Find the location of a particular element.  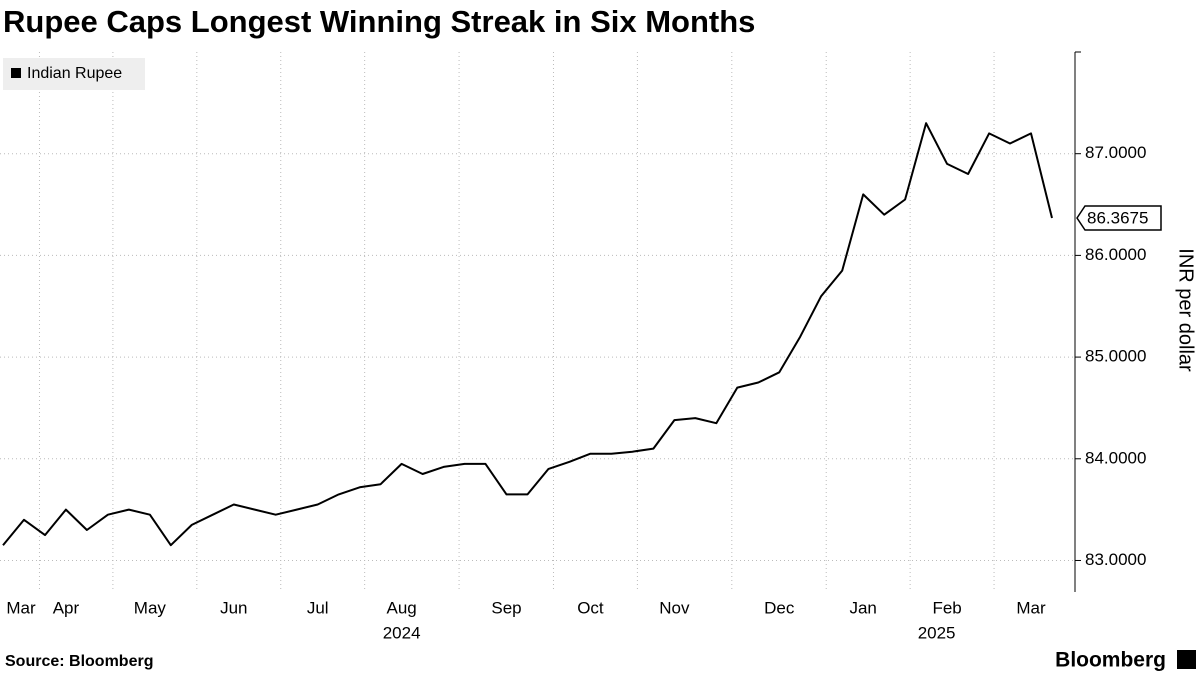

last-value-tag is located at coordinates (1119, 218).